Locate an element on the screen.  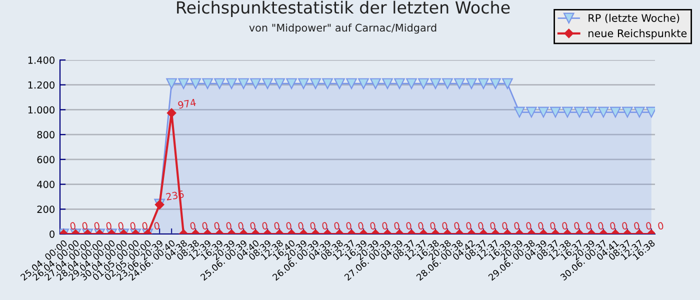
y-tick-label: 1.400 is located at coordinates (41, 60).